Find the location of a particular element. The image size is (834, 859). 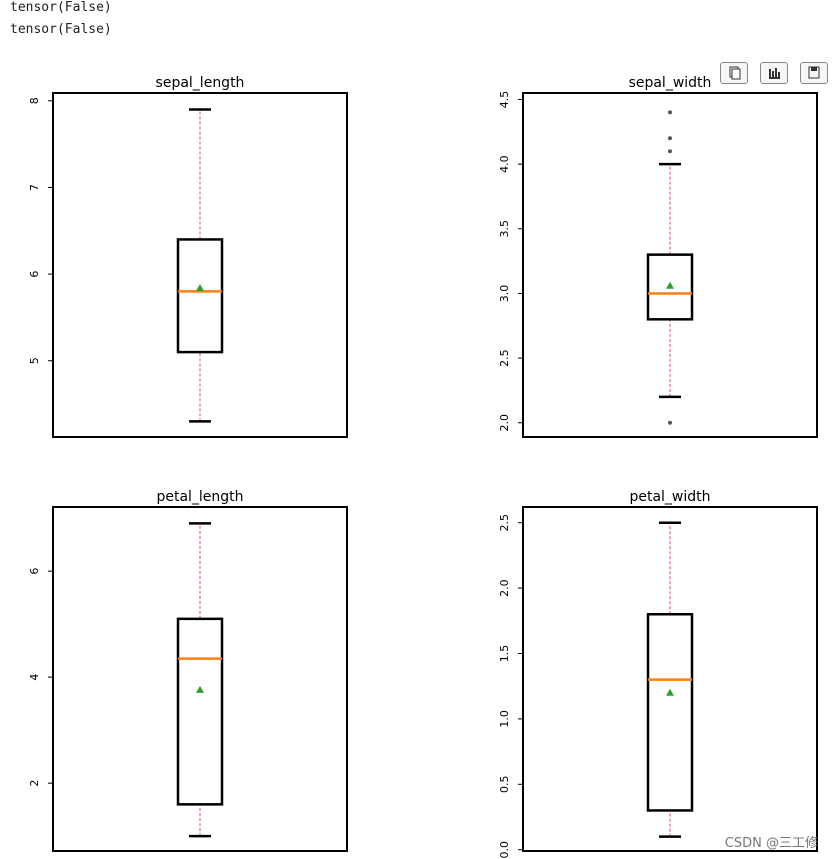

chart-title: sepal_width is located at coordinates (670, 83).